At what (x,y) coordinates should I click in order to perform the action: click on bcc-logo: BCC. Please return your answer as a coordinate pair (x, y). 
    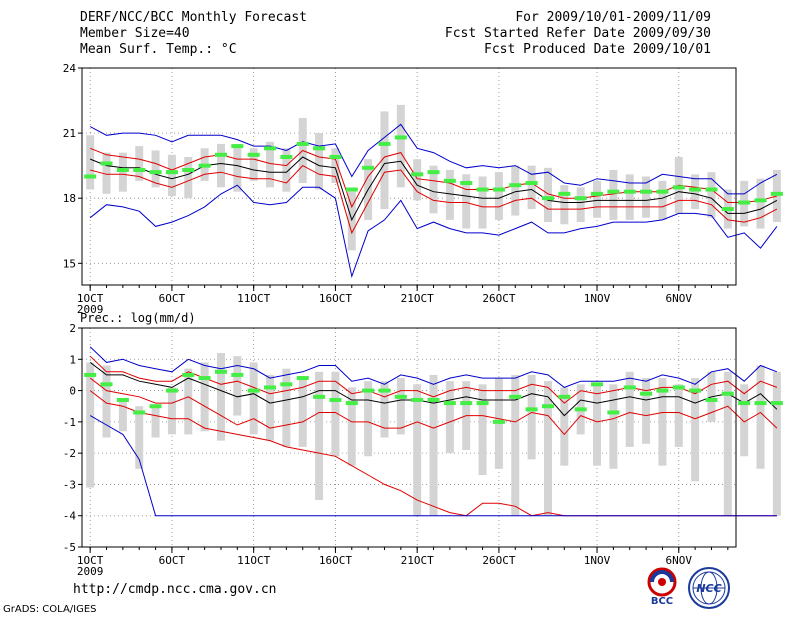
    Looking at the image, I should click on (662, 586).